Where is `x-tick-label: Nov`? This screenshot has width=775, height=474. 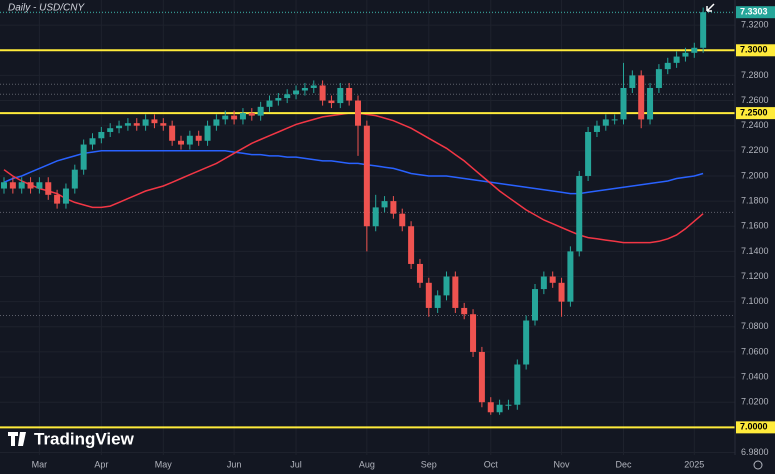 x-tick-label: Nov is located at coordinates (562, 464).